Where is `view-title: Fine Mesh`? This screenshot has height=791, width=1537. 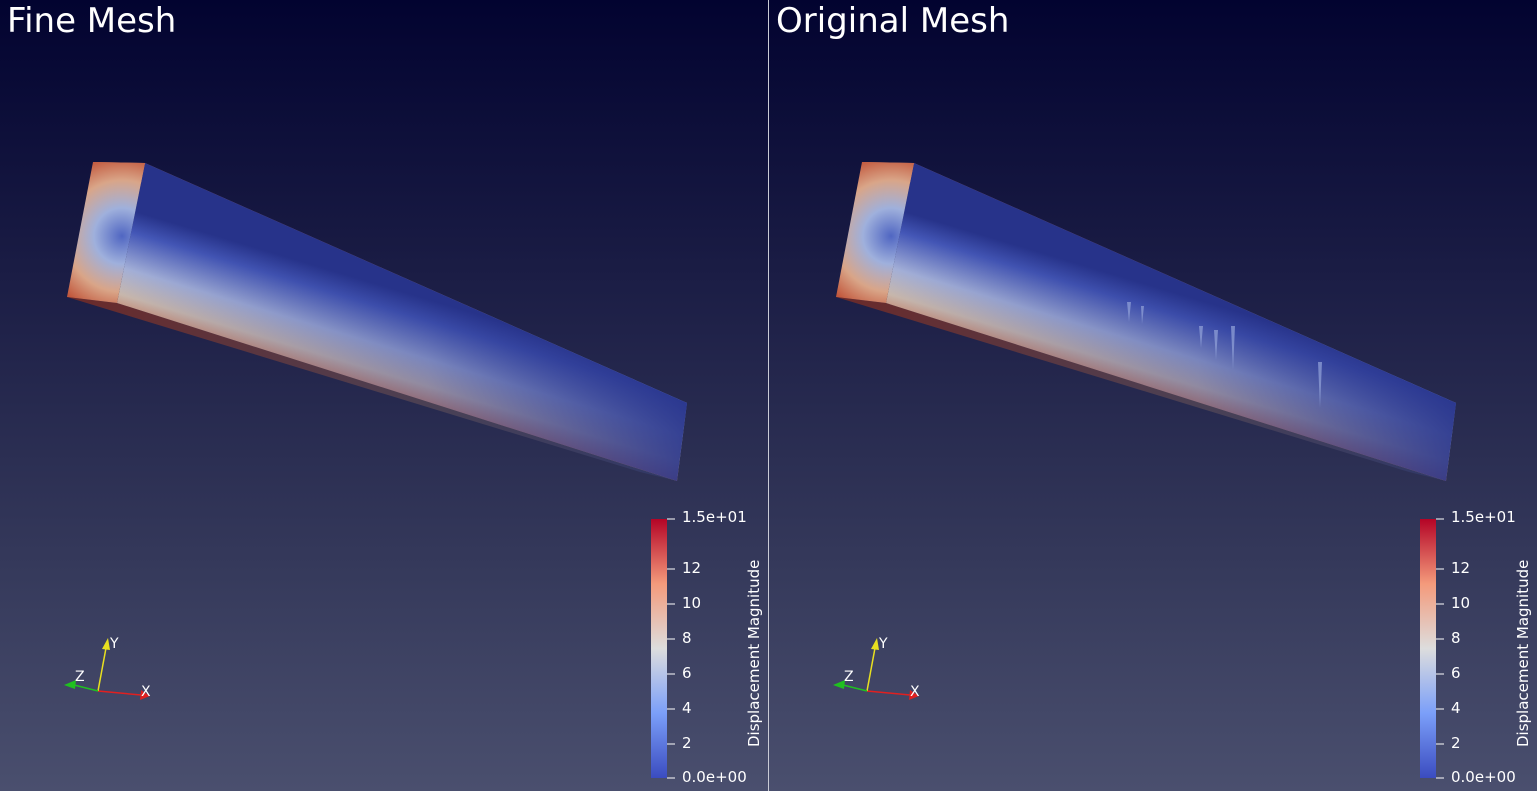 view-title: Fine Mesh is located at coordinates (92, 21).